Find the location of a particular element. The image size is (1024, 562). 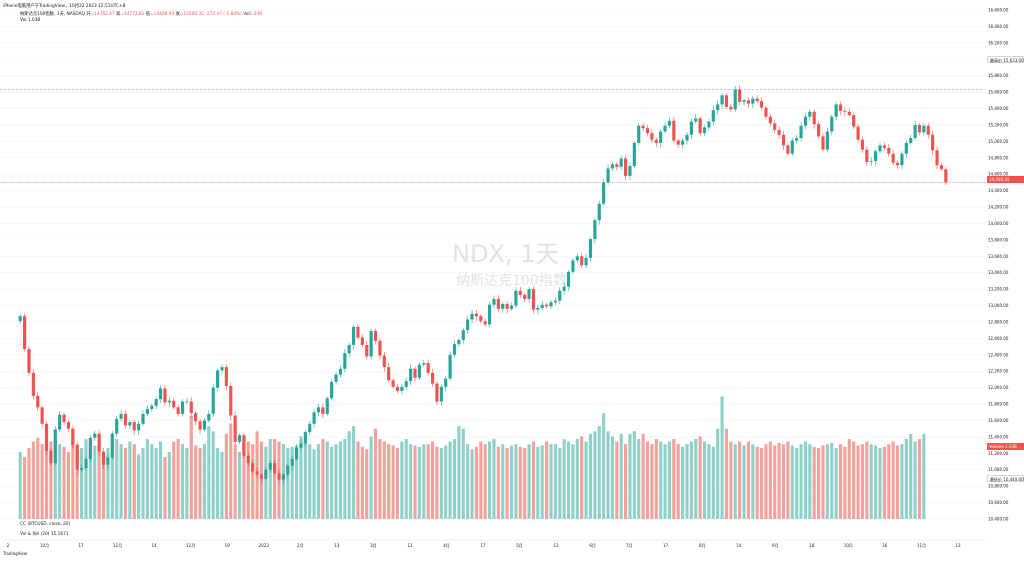

ohlc-value: Vol1.03B is located at coordinates (252, 14).